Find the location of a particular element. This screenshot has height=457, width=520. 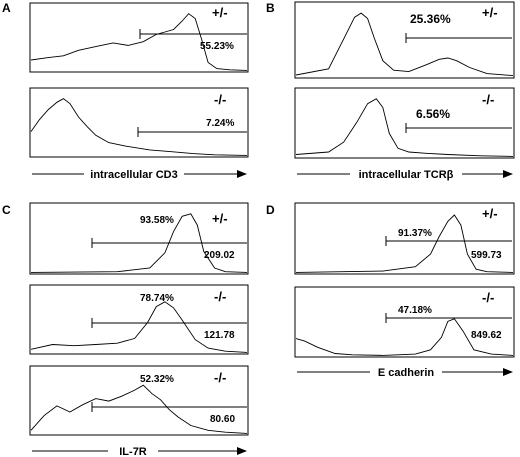

histogram-a-2: -/- 7.24% is located at coordinates (139, 122).